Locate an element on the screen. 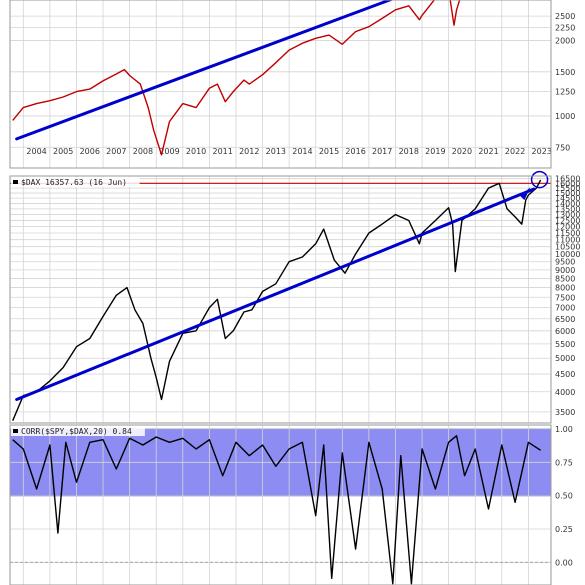 The height and width of the screenshot is (585, 585). y-tick-label: 6500 is located at coordinates (565, 319).